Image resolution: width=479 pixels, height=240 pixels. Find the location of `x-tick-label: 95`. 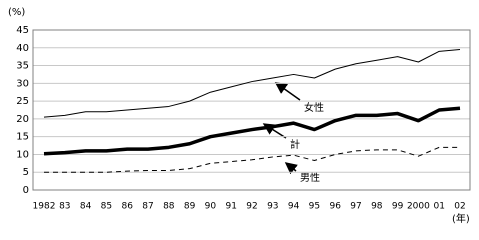

x-tick-label: 95 is located at coordinates (314, 207).